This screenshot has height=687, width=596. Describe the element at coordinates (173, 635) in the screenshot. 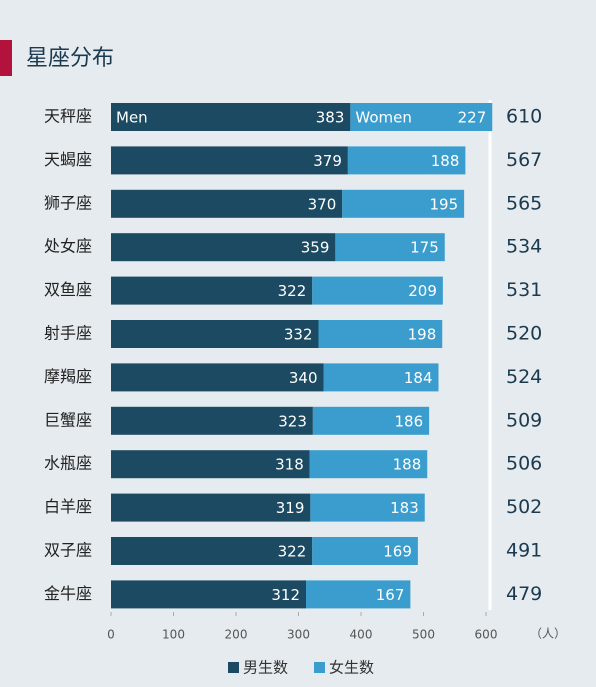

I see `x-tick-label: 100` at that location.